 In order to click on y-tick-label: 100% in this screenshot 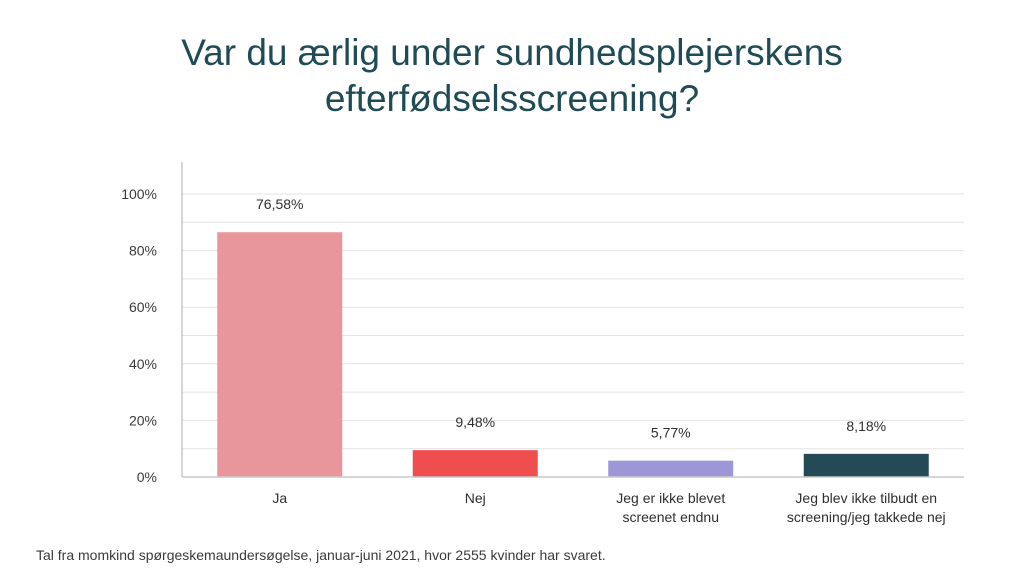, I will do `click(139, 194)`.